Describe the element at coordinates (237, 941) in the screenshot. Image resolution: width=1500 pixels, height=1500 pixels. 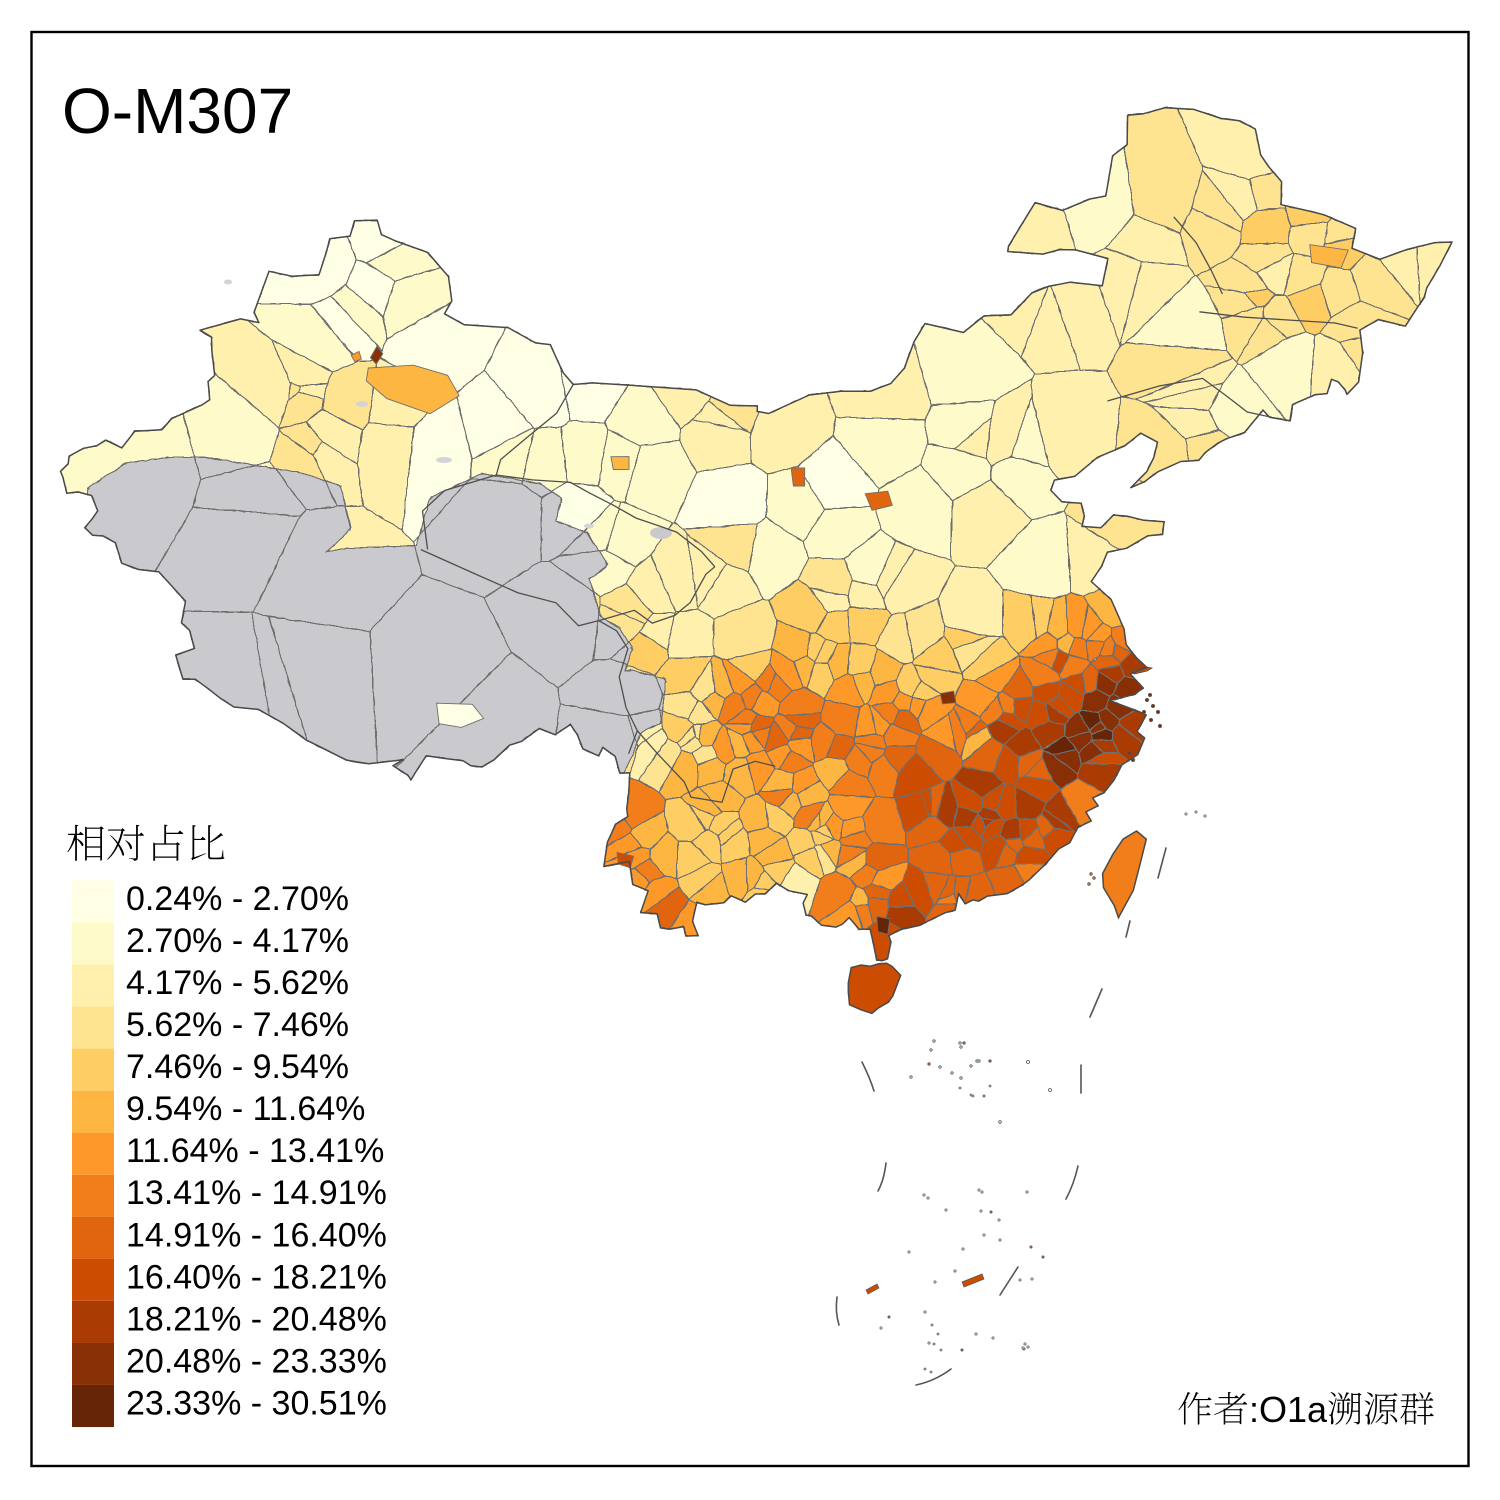
I see `svg-text: 2.70% - 4.17%` at that location.